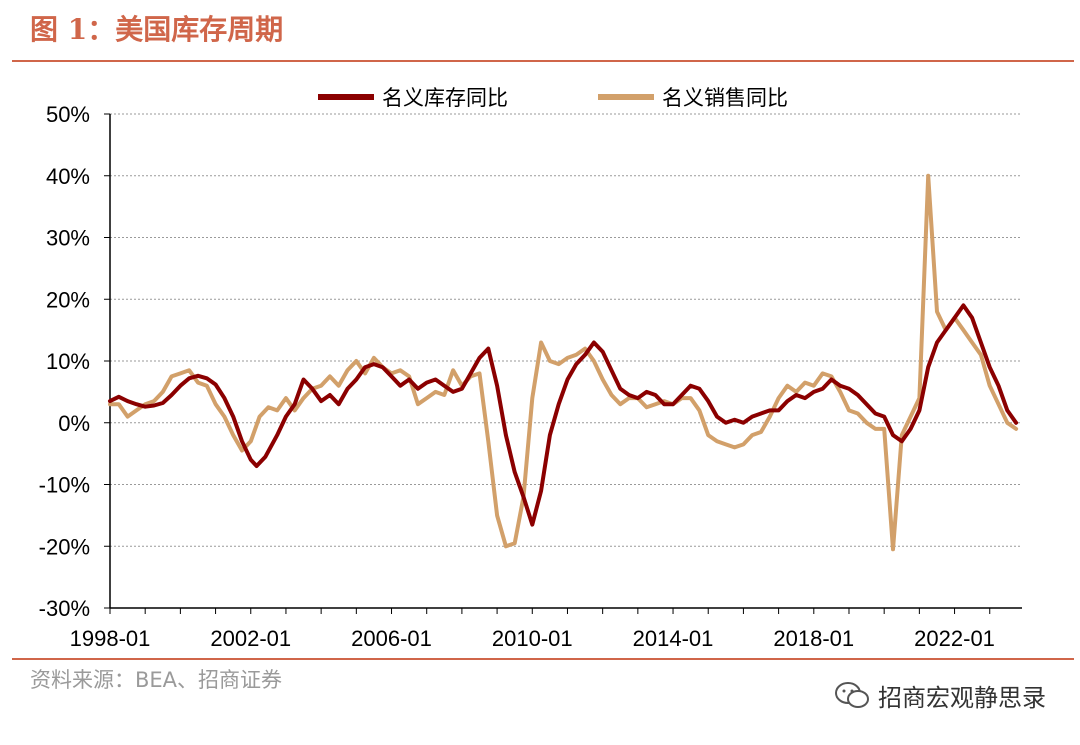 This screenshot has width=1080, height=745. I want to click on y-tick-label: -20%, so click(64, 546).